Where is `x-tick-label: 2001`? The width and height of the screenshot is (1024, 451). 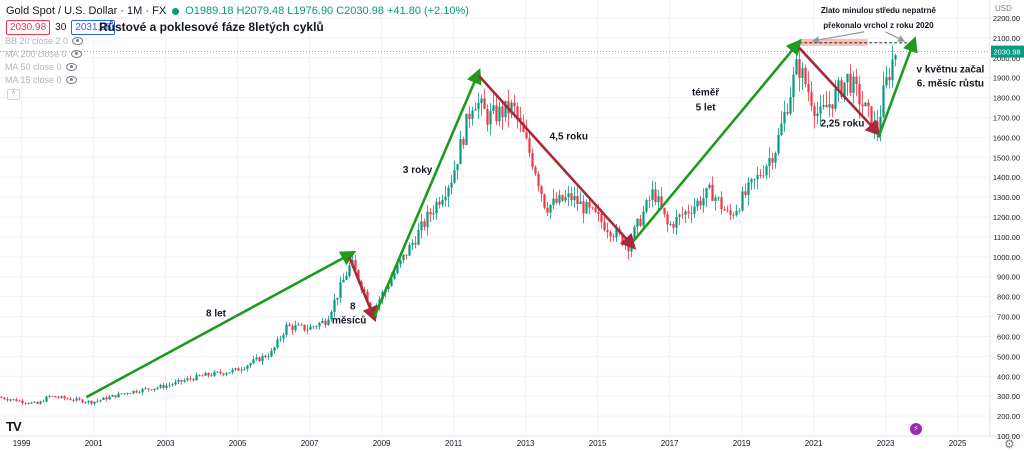
x-tick-label: 2001 is located at coordinates (94, 443).